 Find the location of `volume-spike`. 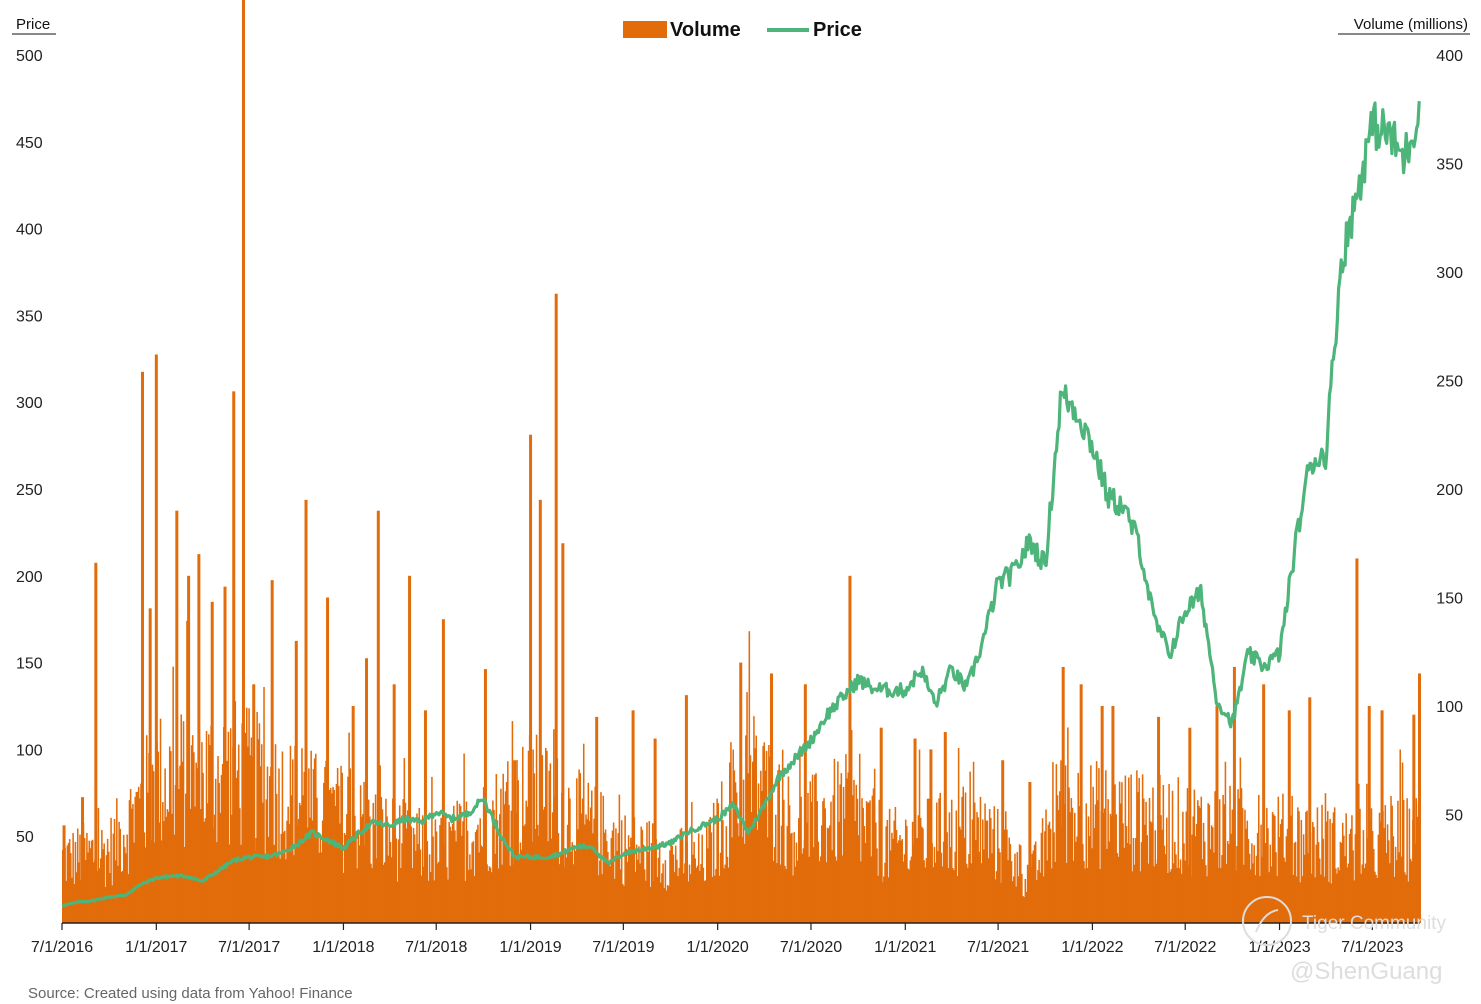

volume-spike is located at coordinates (915, 830).